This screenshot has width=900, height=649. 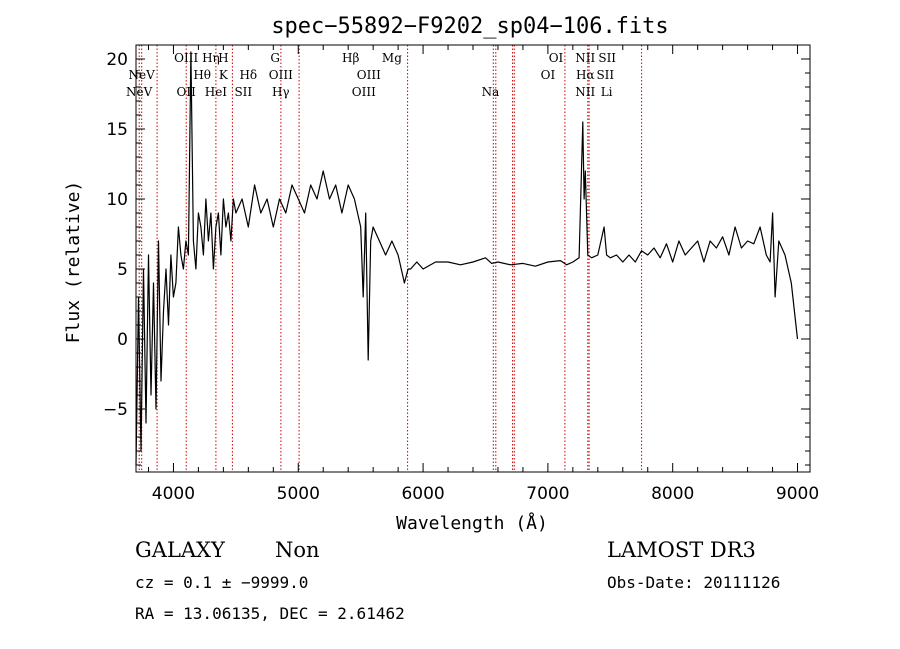 I want to click on spectral-line-label: Hθ, so click(x=202, y=75).